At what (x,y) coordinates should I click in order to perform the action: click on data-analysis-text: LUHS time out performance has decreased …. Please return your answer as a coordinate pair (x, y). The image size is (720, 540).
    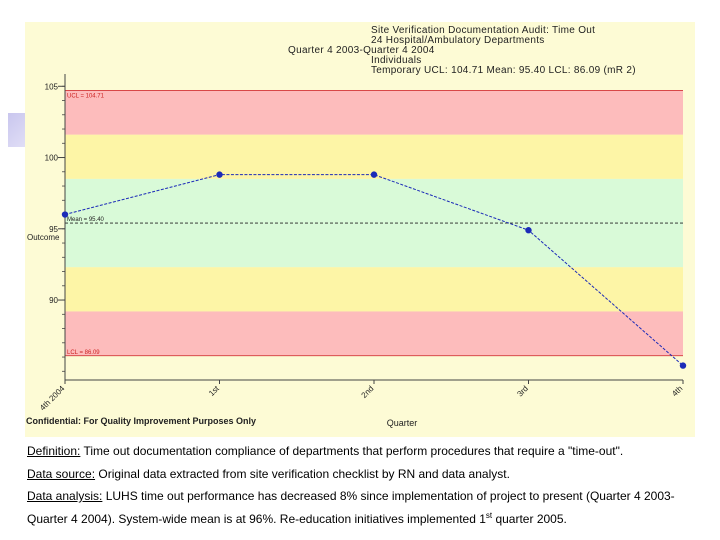
    Looking at the image, I should click on (388, 496).